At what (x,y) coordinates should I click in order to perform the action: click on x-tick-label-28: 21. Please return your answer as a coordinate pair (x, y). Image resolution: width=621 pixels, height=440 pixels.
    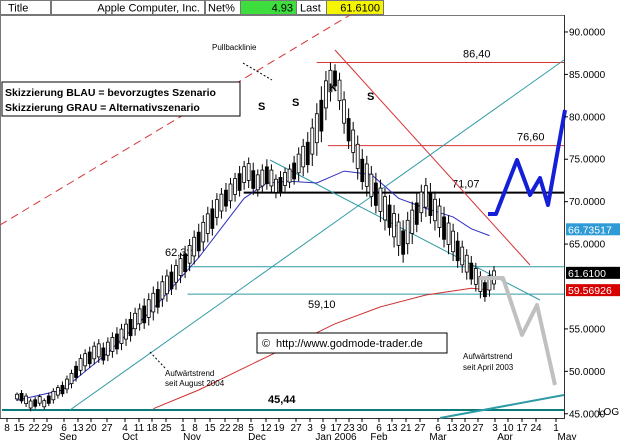
    Looking at the image, I should click on (406, 428).